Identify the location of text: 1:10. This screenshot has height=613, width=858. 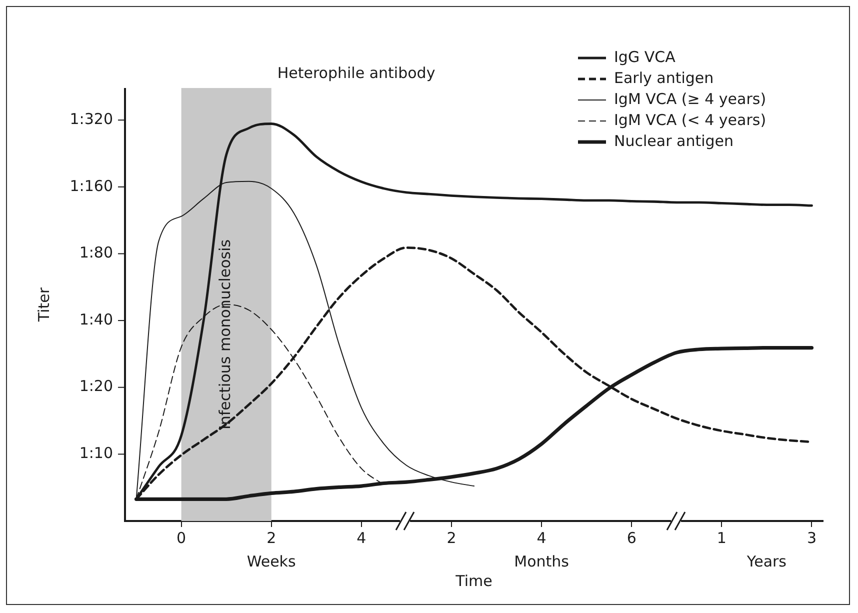
(96, 453).